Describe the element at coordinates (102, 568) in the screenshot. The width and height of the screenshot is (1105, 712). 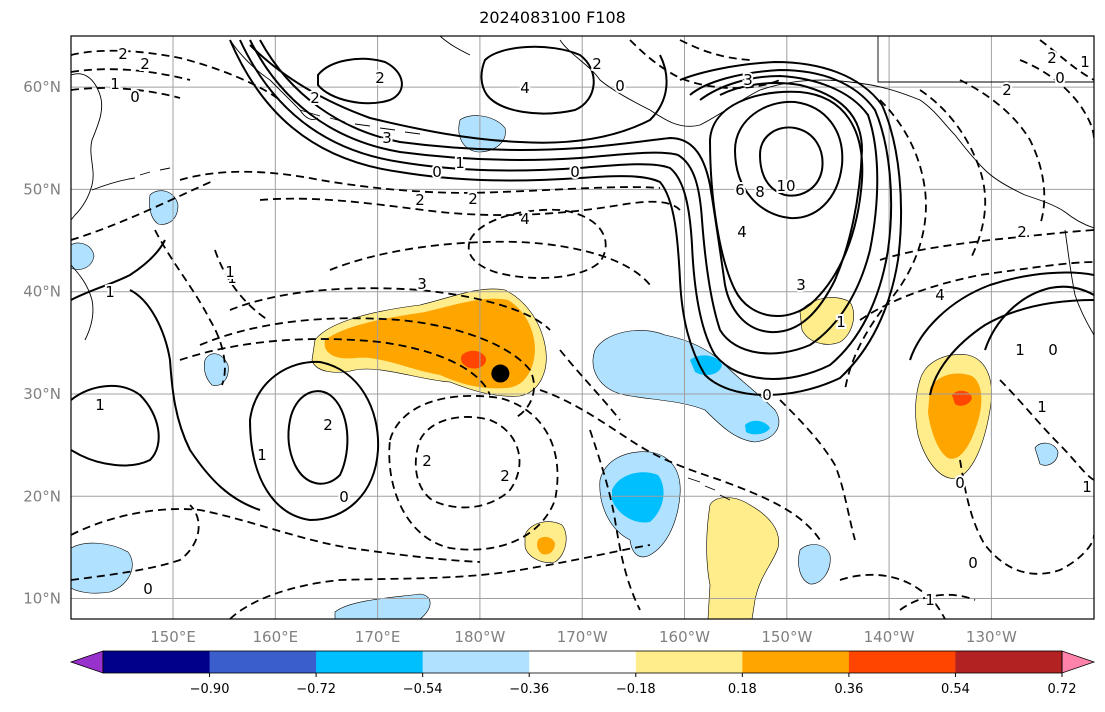
I see `cool-patch-c` at that location.